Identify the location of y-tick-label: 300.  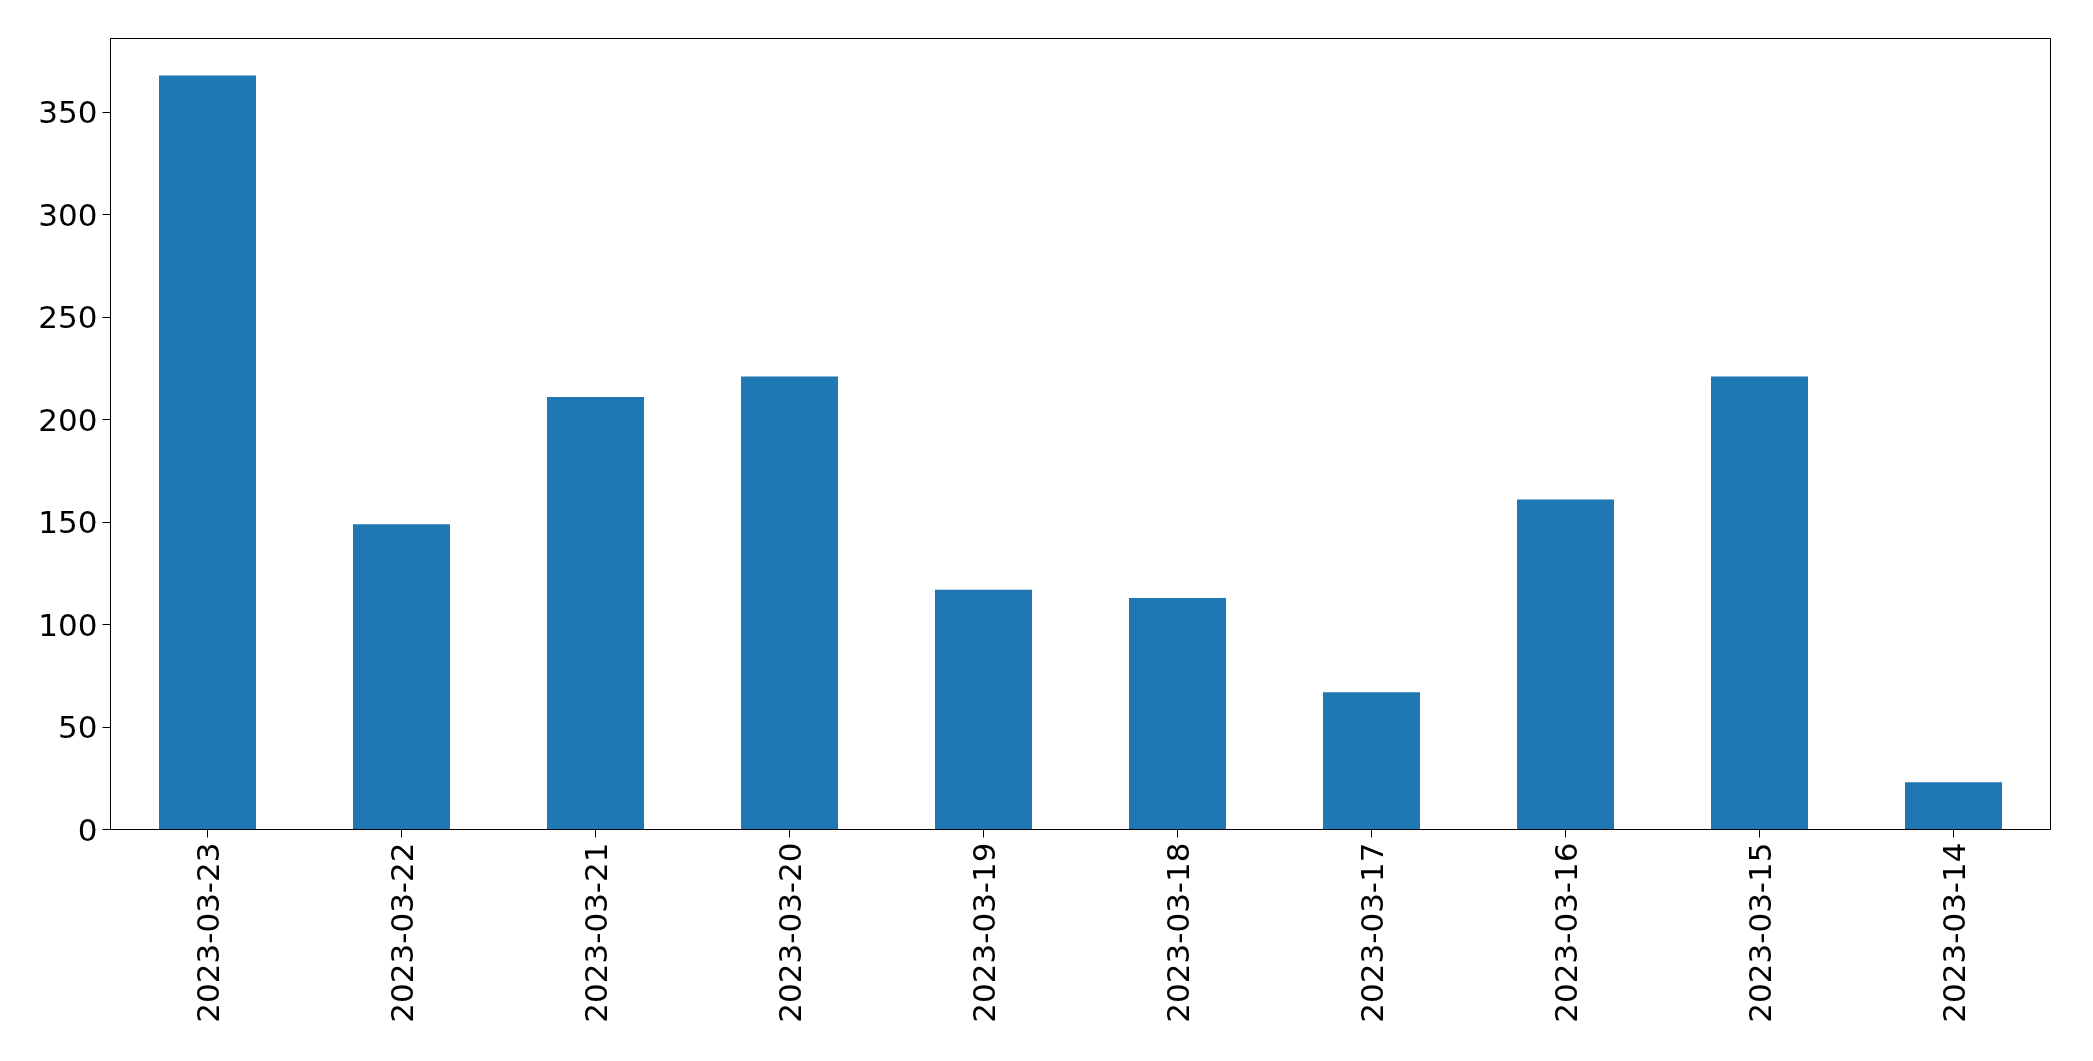
(68, 214).